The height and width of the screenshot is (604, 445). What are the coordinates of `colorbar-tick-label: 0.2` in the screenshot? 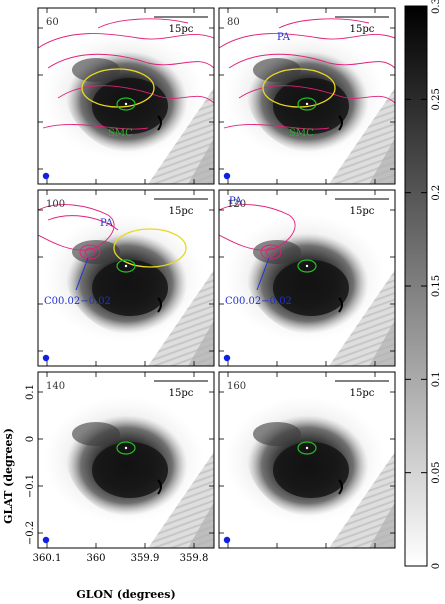 It's located at (436, 193).